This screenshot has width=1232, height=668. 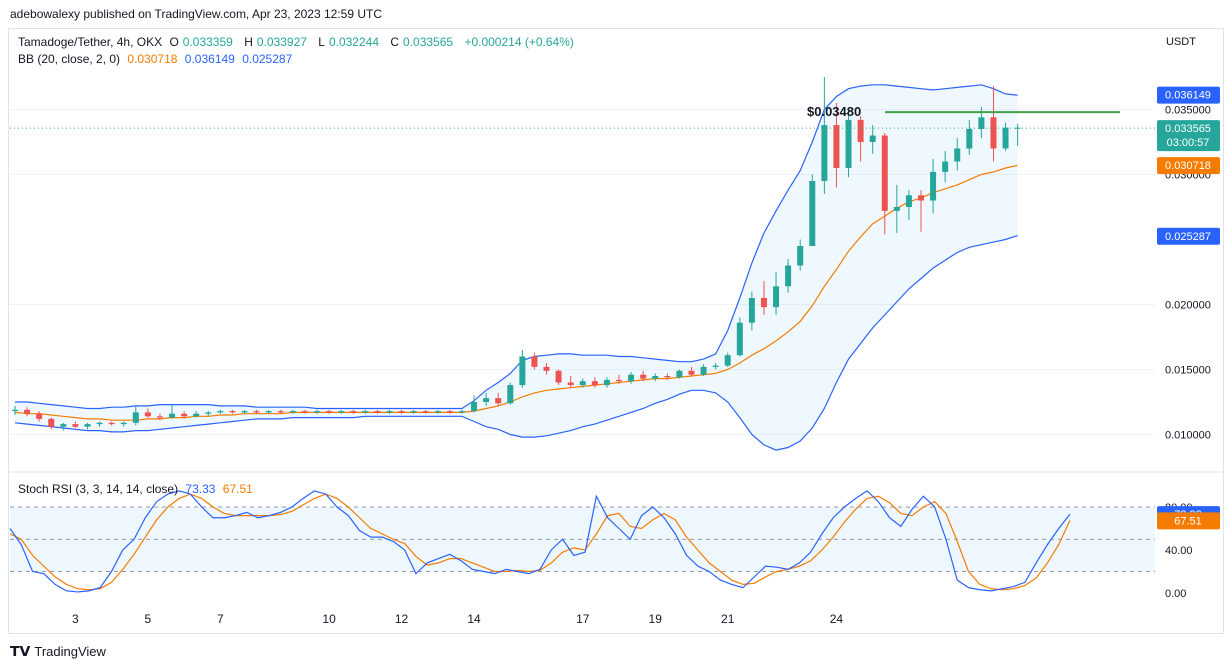 What do you see at coordinates (834, 111) in the screenshot?
I see `annotation-label: $0.03480` at bounding box center [834, 111].